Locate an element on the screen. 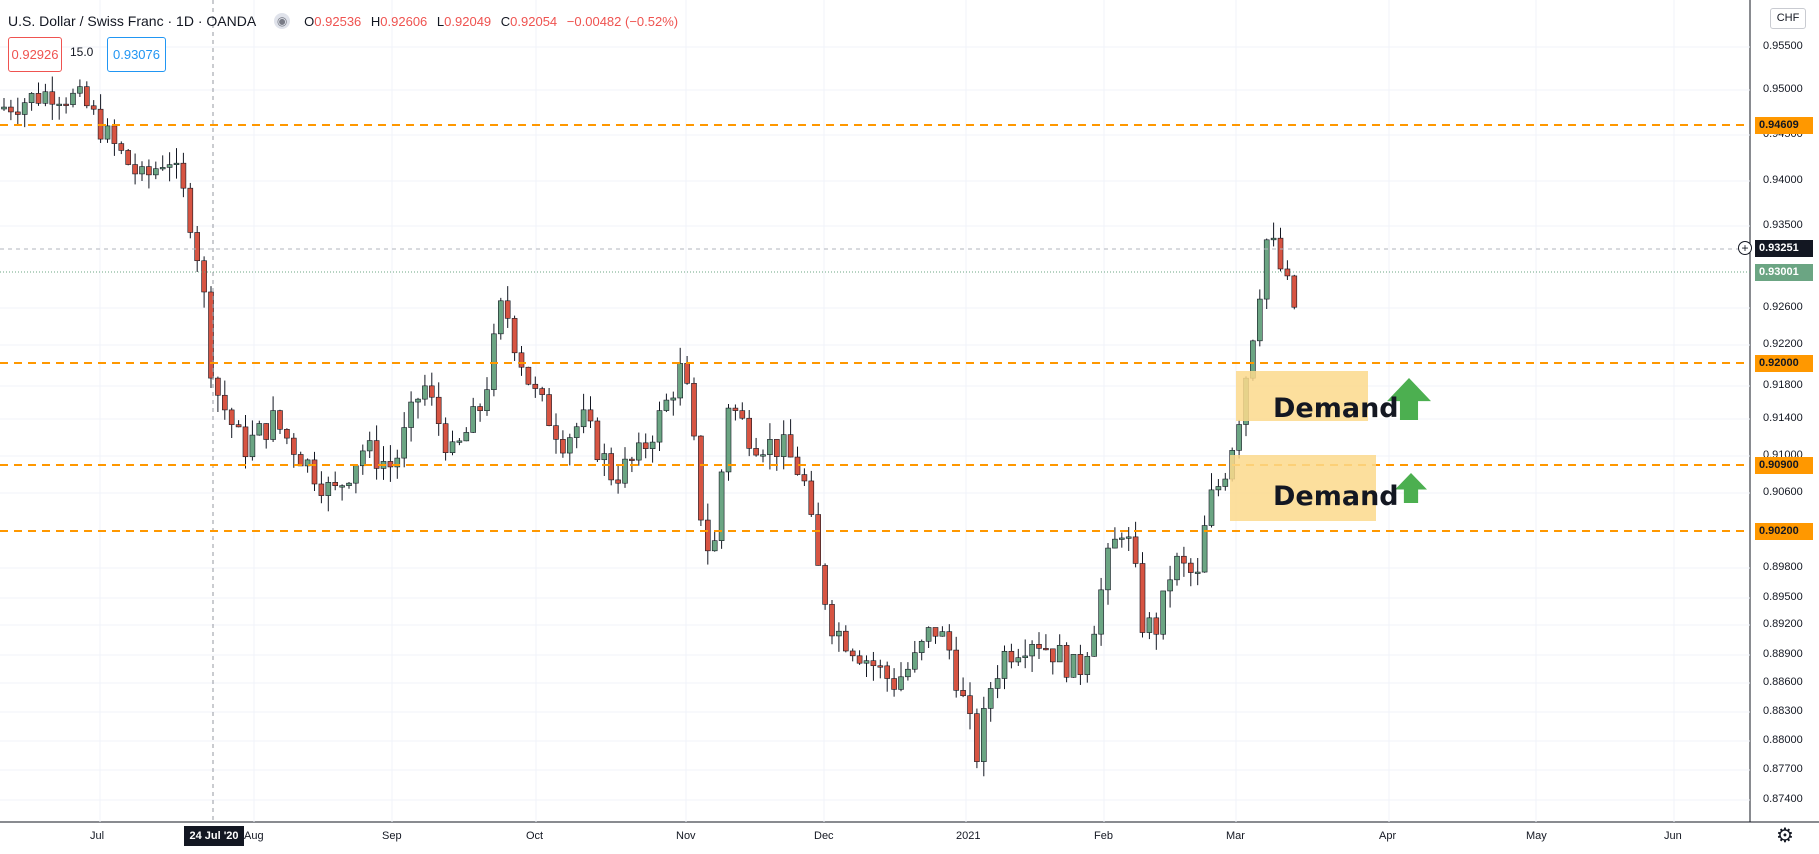 This screenshot has height=854, width=1819. price-axis-label: 0.91800 is located at coordinates (1783, 385).